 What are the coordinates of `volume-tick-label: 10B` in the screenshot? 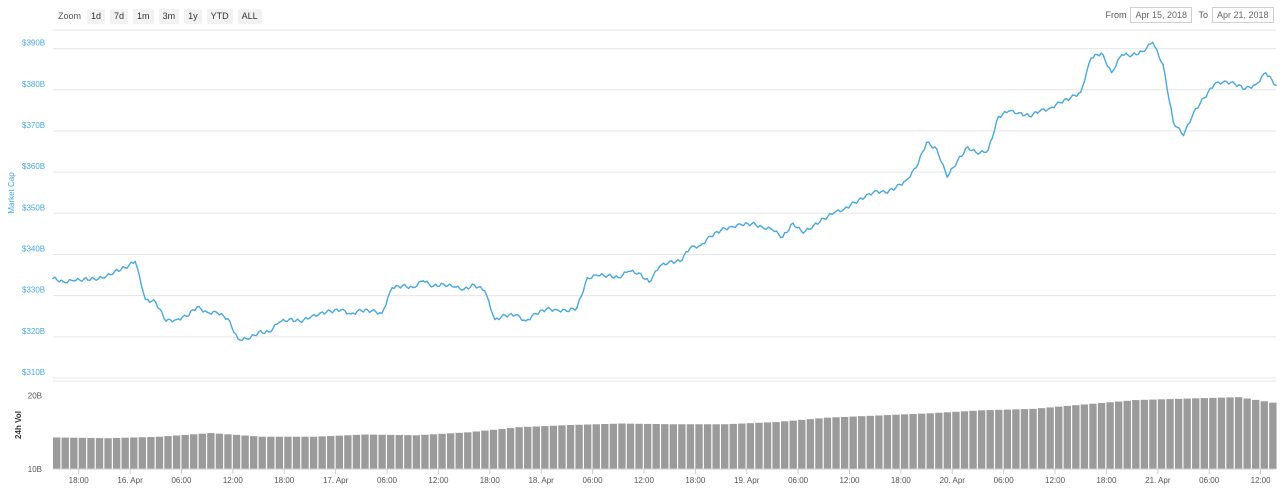 It's located at (35, 469).